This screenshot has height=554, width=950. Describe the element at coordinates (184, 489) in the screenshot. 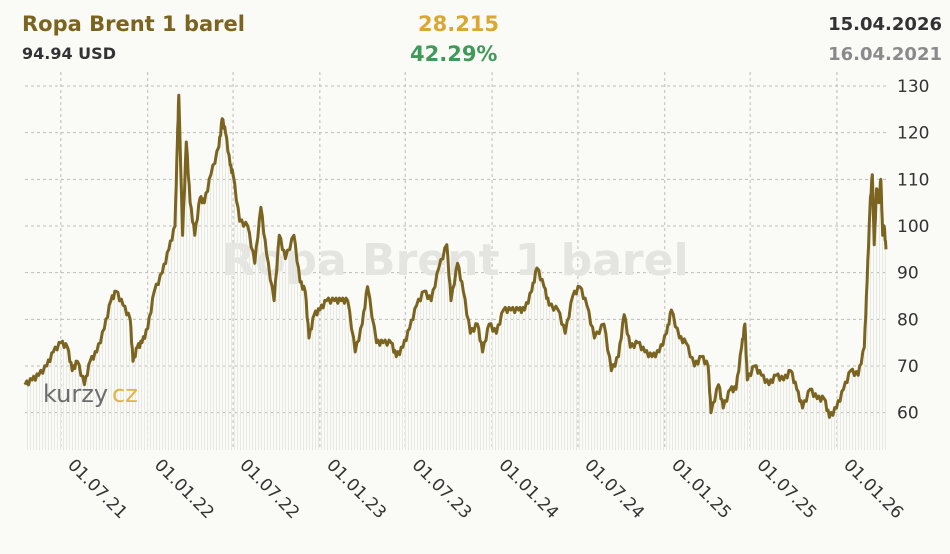

I see `x-tick-label: 01.01.22` at that location.